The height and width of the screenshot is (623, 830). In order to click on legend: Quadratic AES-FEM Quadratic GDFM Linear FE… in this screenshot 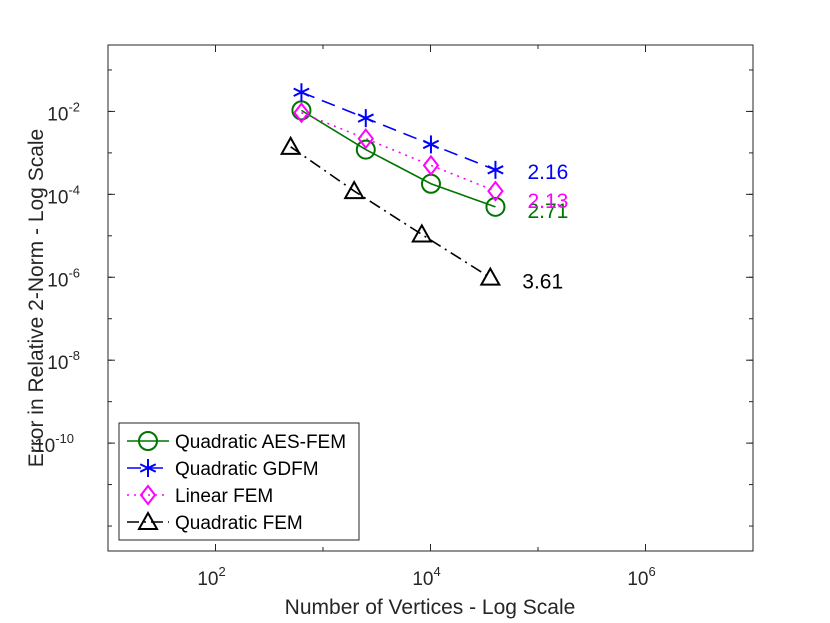, I will do `click(239, 481)`.